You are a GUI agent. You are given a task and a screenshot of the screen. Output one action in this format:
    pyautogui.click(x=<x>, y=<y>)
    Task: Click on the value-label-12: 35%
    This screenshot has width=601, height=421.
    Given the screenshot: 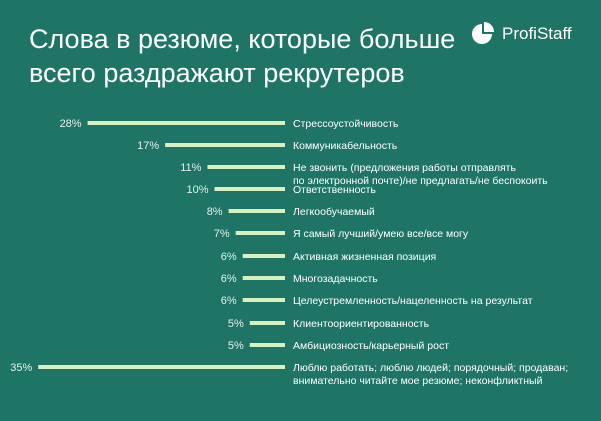 What is the action you would take?
    pyautogui.click(x=21, y=368)
    